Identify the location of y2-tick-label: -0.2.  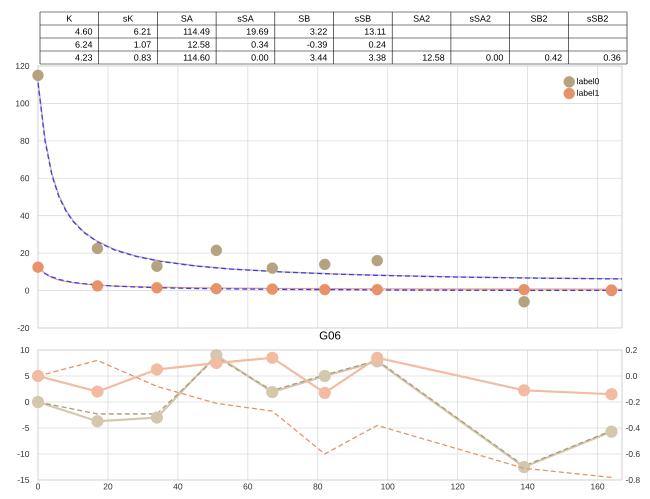
(633, 402).